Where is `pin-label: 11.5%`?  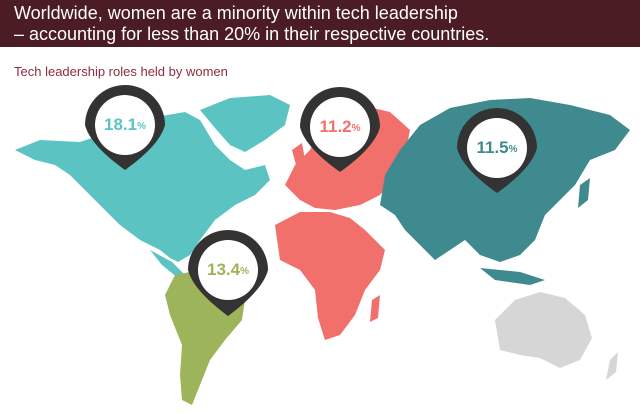 pin-label: 11.5% is located at coordinates (496, 147).